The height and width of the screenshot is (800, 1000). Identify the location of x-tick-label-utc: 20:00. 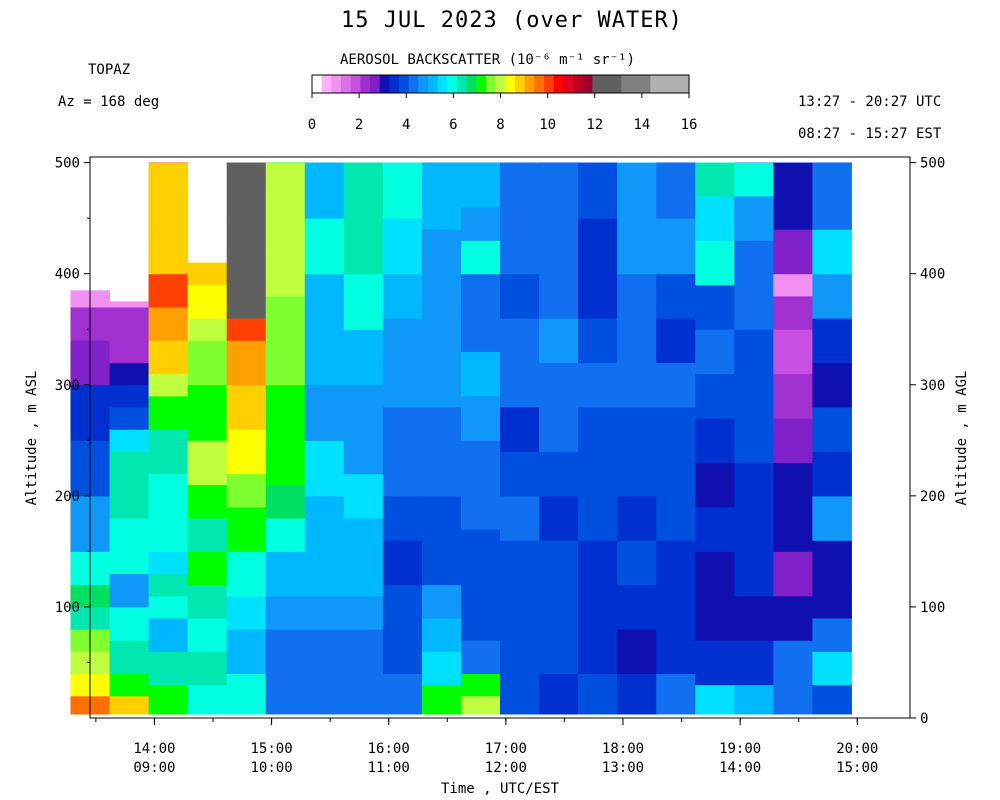
(857, 749).